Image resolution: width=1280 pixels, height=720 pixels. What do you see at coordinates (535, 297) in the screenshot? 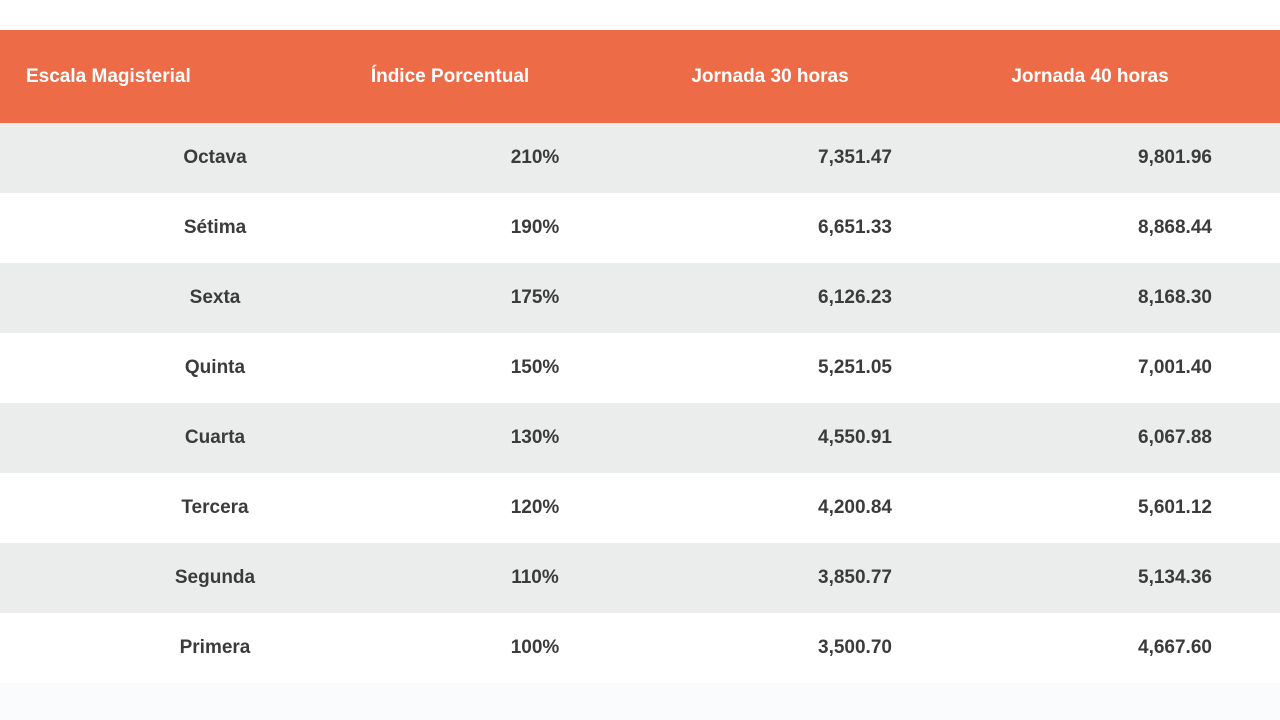
I see `table-cell: 175%` at bounding box center [535, 297].